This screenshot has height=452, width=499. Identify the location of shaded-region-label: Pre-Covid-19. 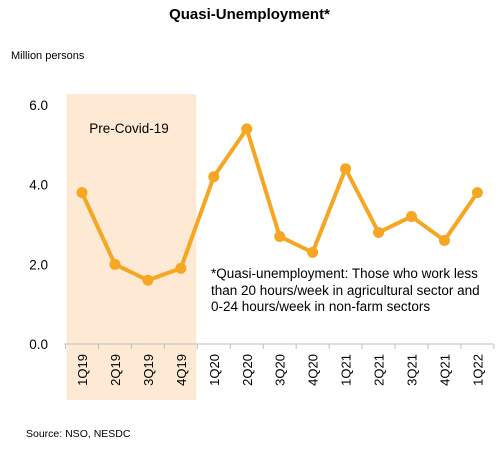
(129, 128).